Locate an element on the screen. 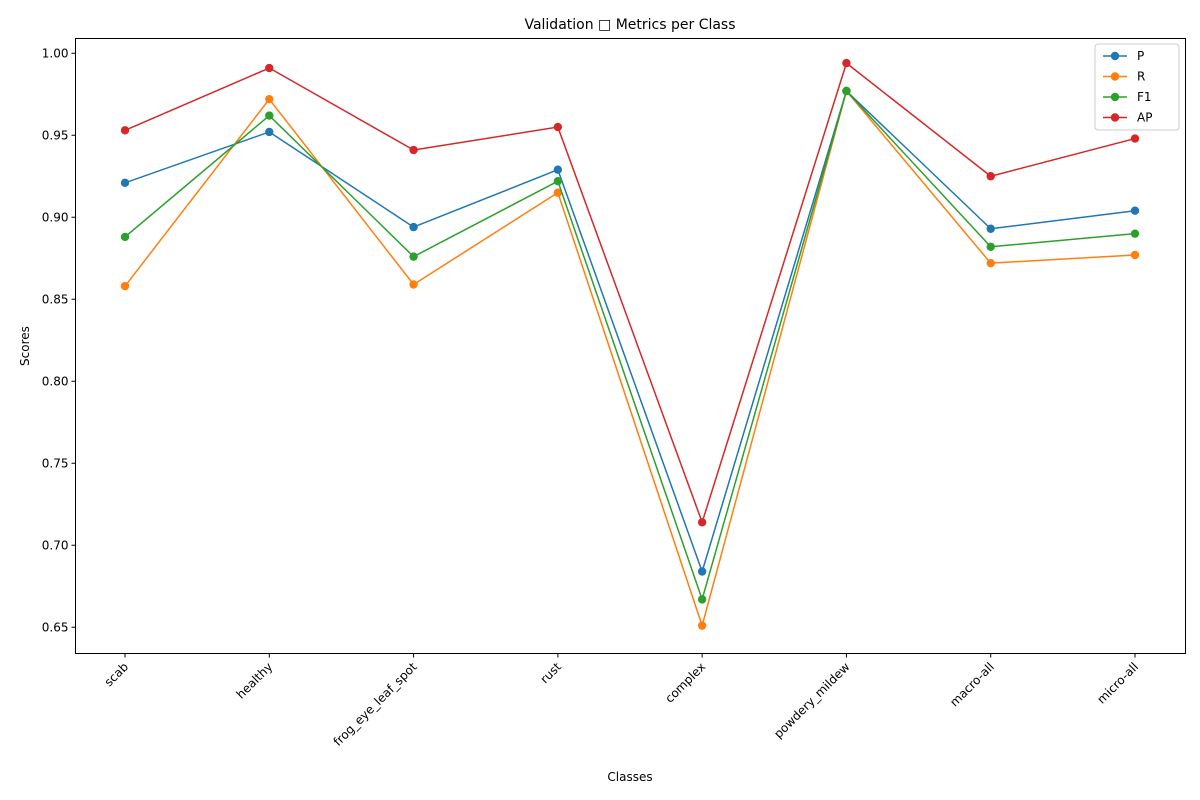 This screenshot has width=1200, height=800. legend-label: R is located at coordinates (1141, 77).